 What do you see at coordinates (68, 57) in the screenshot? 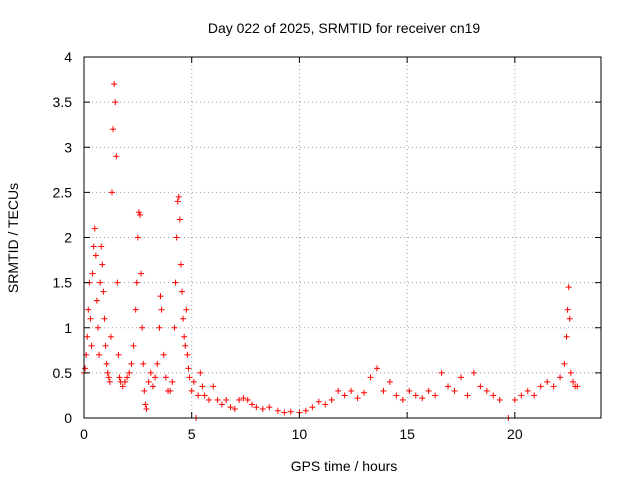
I see `y-tick-label: 4` at bounding box center [68, 57].